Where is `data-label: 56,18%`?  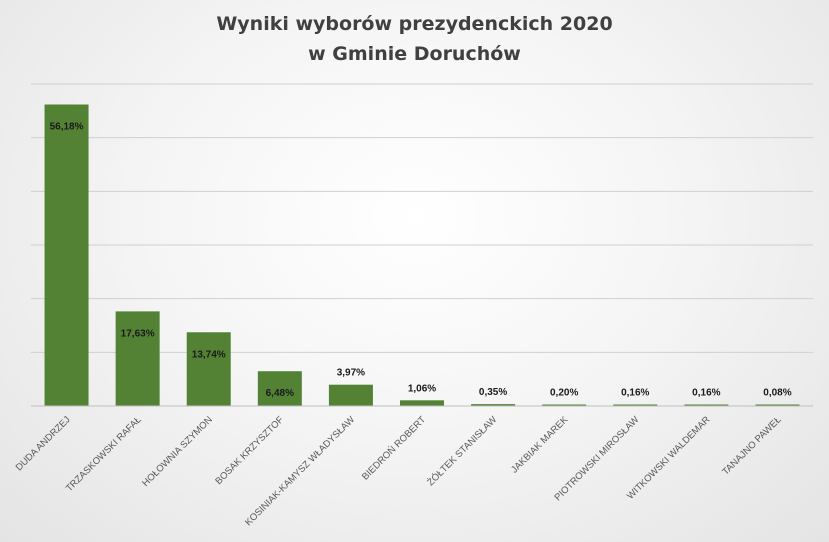 data-label: 56,18% is located at coordinates (67, 127).